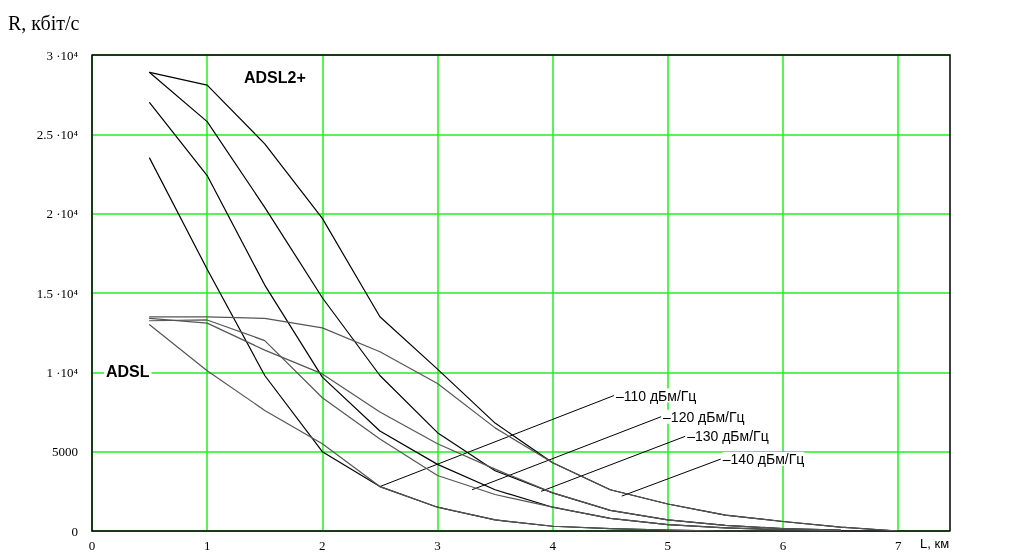 The width and height of the screenshot is (1027, 555). I want to click on x-tick-label: 0, so click(92, 545).